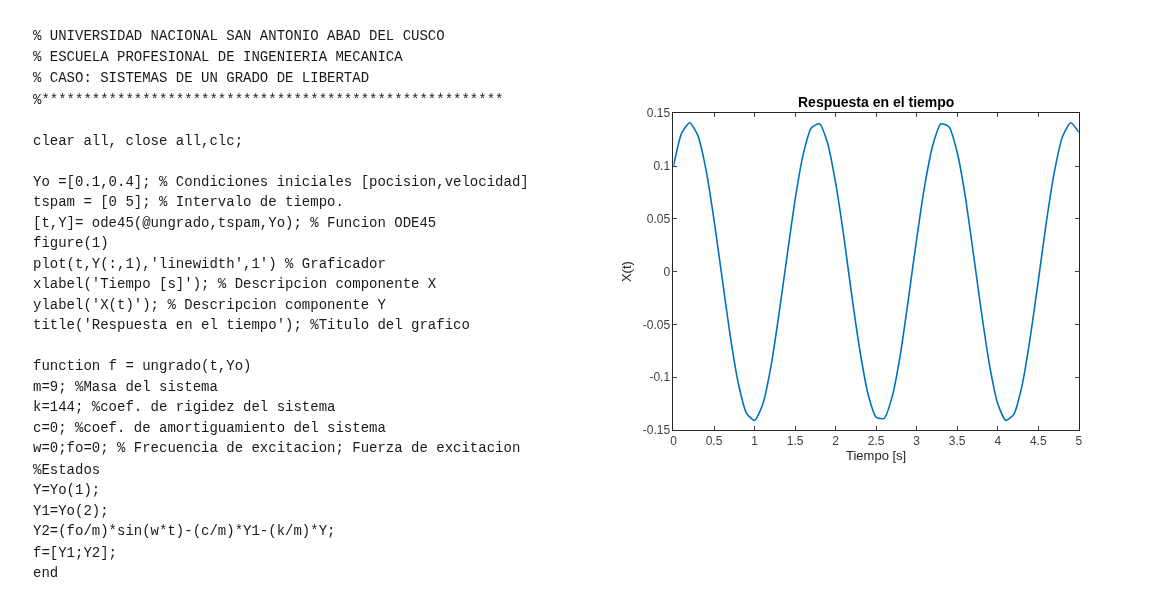  What do you see at coordinates (662, 166) in the screenshot?
I see `y-tick-label: 0.1` at bounding box center [662, 166].